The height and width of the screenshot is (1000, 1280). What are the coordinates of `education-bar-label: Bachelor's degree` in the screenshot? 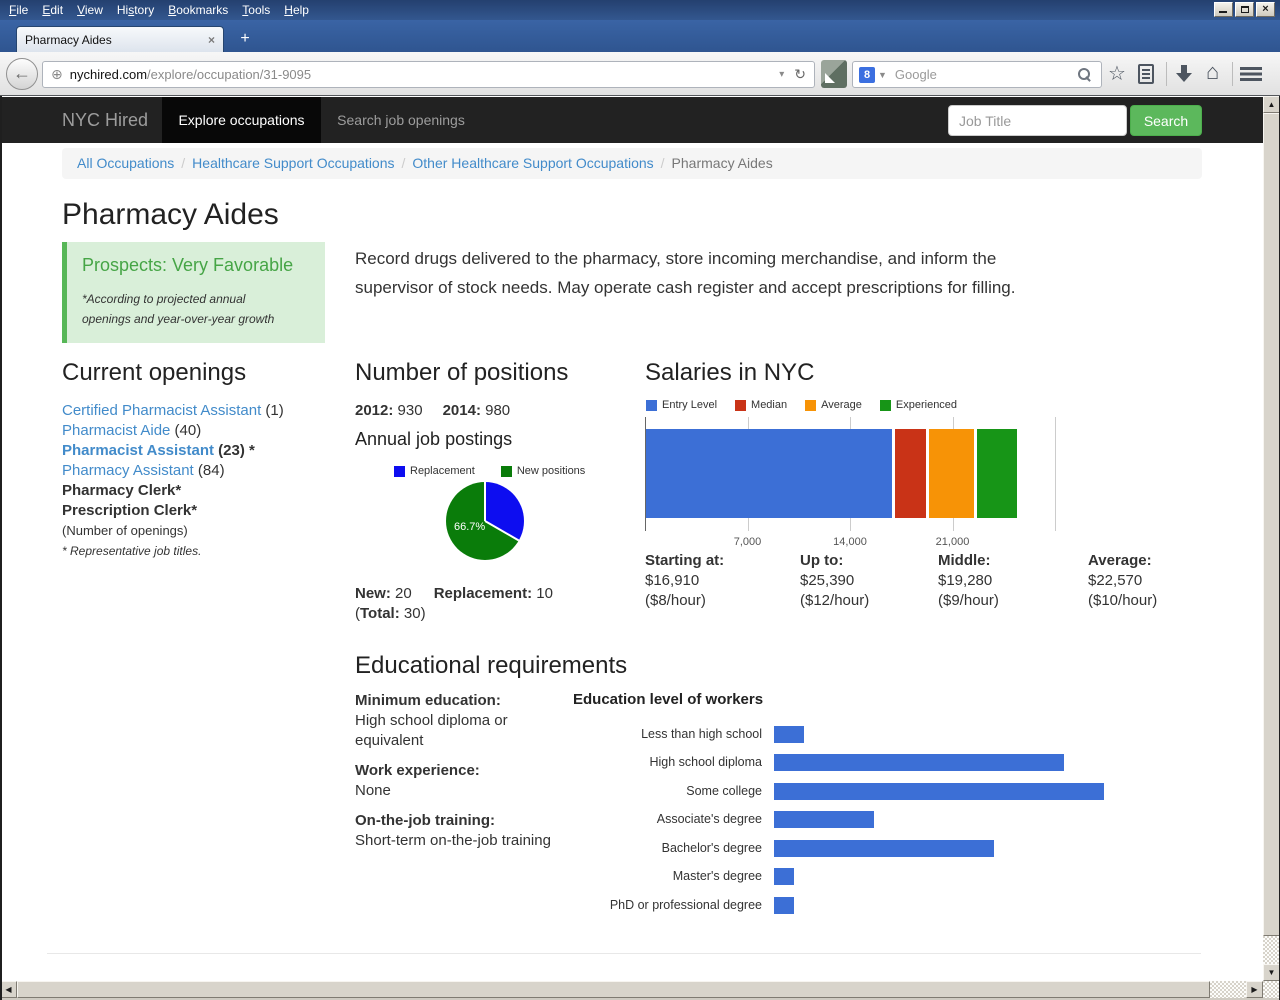 It's located at (711, 848).